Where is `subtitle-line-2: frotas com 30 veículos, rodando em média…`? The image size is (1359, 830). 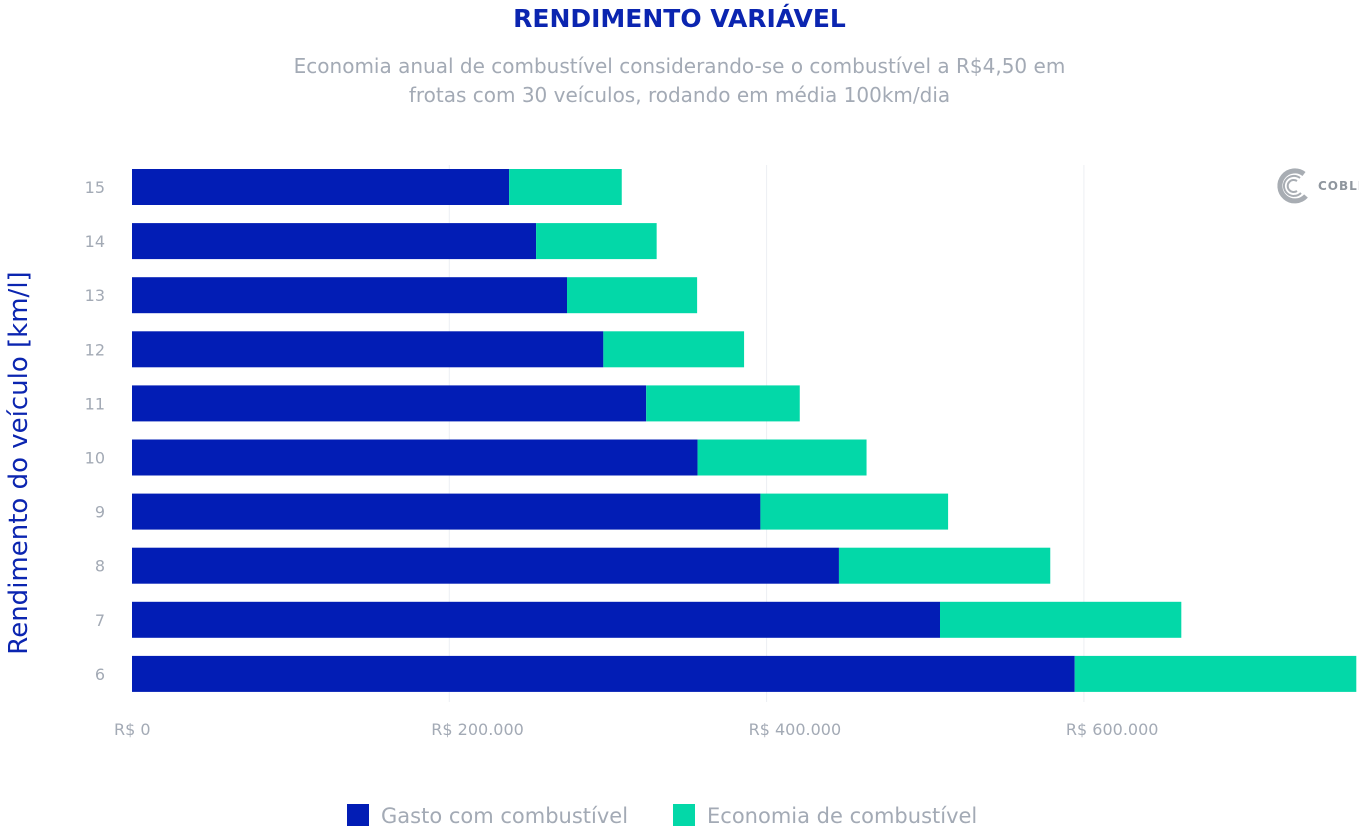
subtitle-line-2: frotas com 30 veículos, rodando em média… is located at coordinates (679, 95).